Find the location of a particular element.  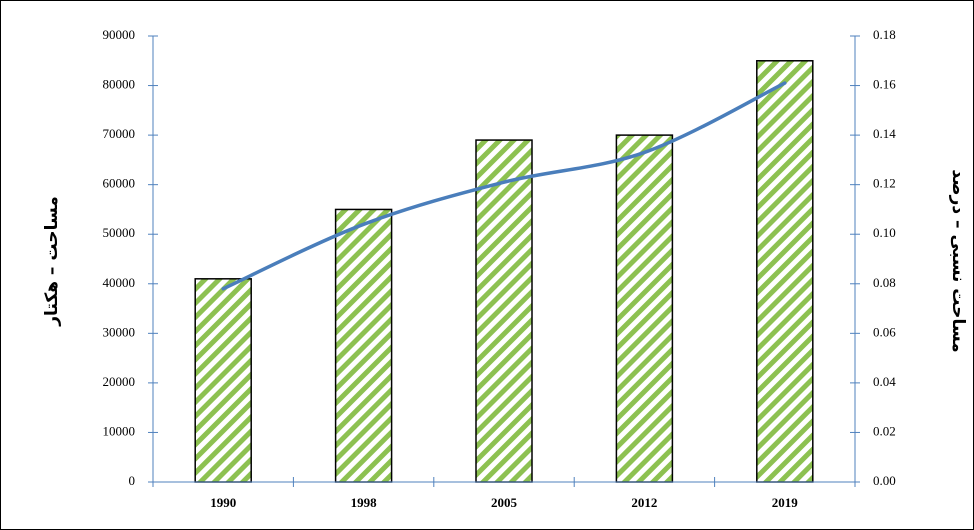

y-tick-label: 60000 is located at coordinates (119, 183).